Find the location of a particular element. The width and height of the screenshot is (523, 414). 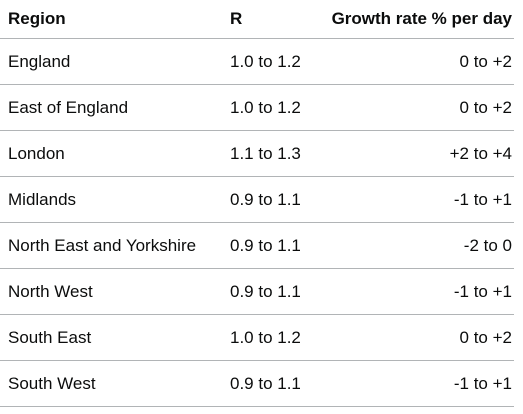

cell-r: 1.1 to 1.3 is located at coordinates (269, 153).